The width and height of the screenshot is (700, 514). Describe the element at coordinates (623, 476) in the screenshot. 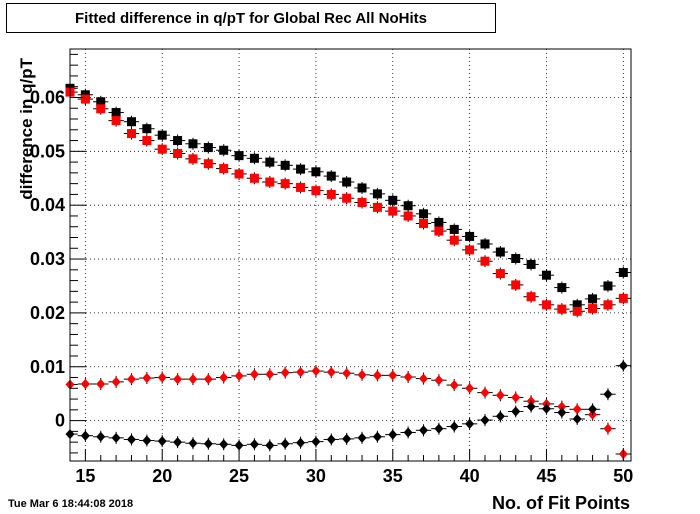

I see `x-tick-label: 50` at that location.